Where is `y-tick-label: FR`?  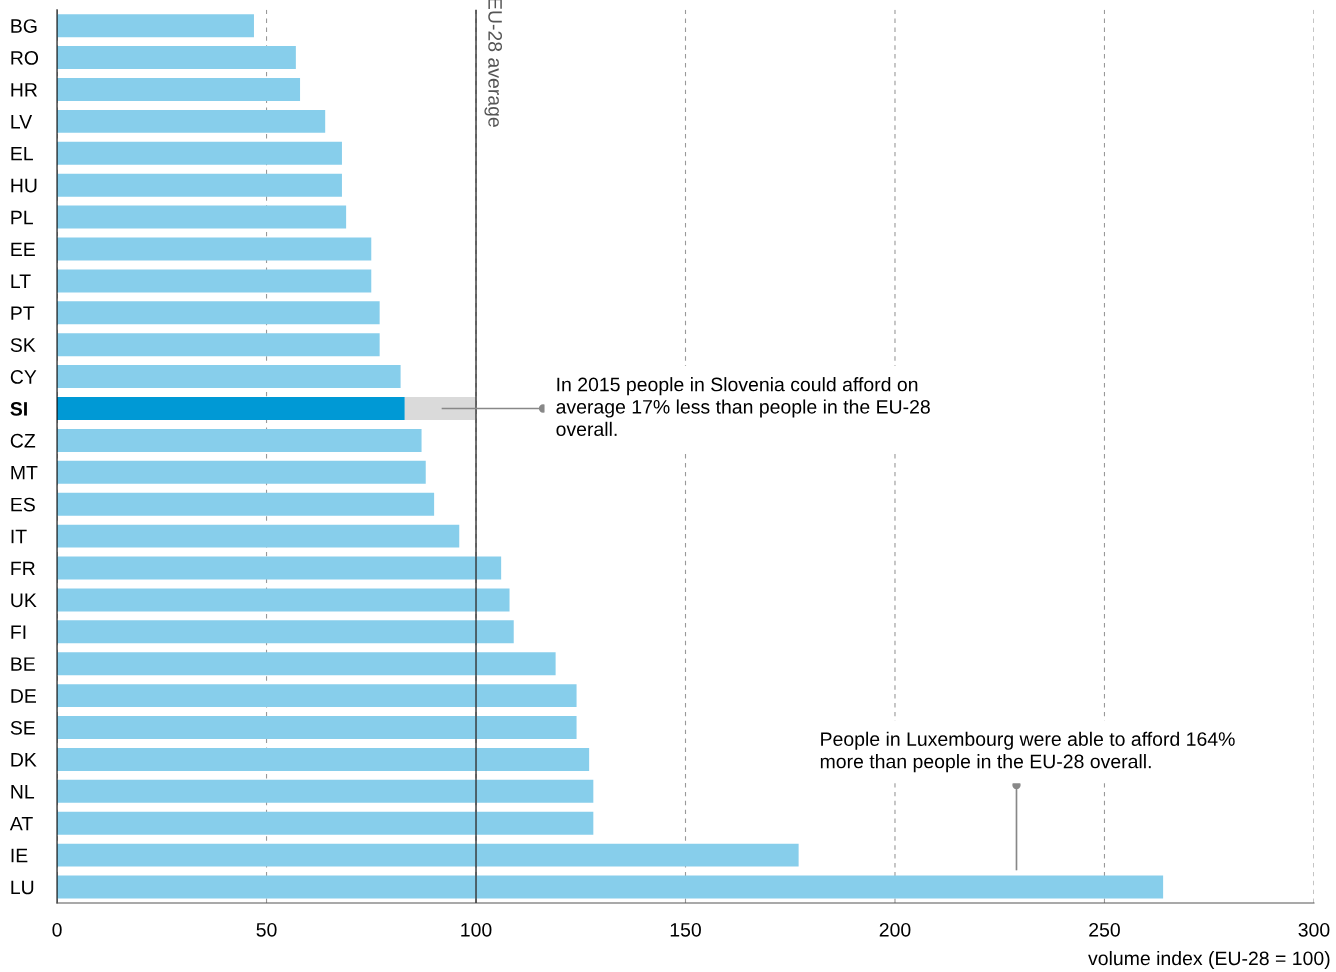
y-tick-label: FR is located at coordinates (23, 568).